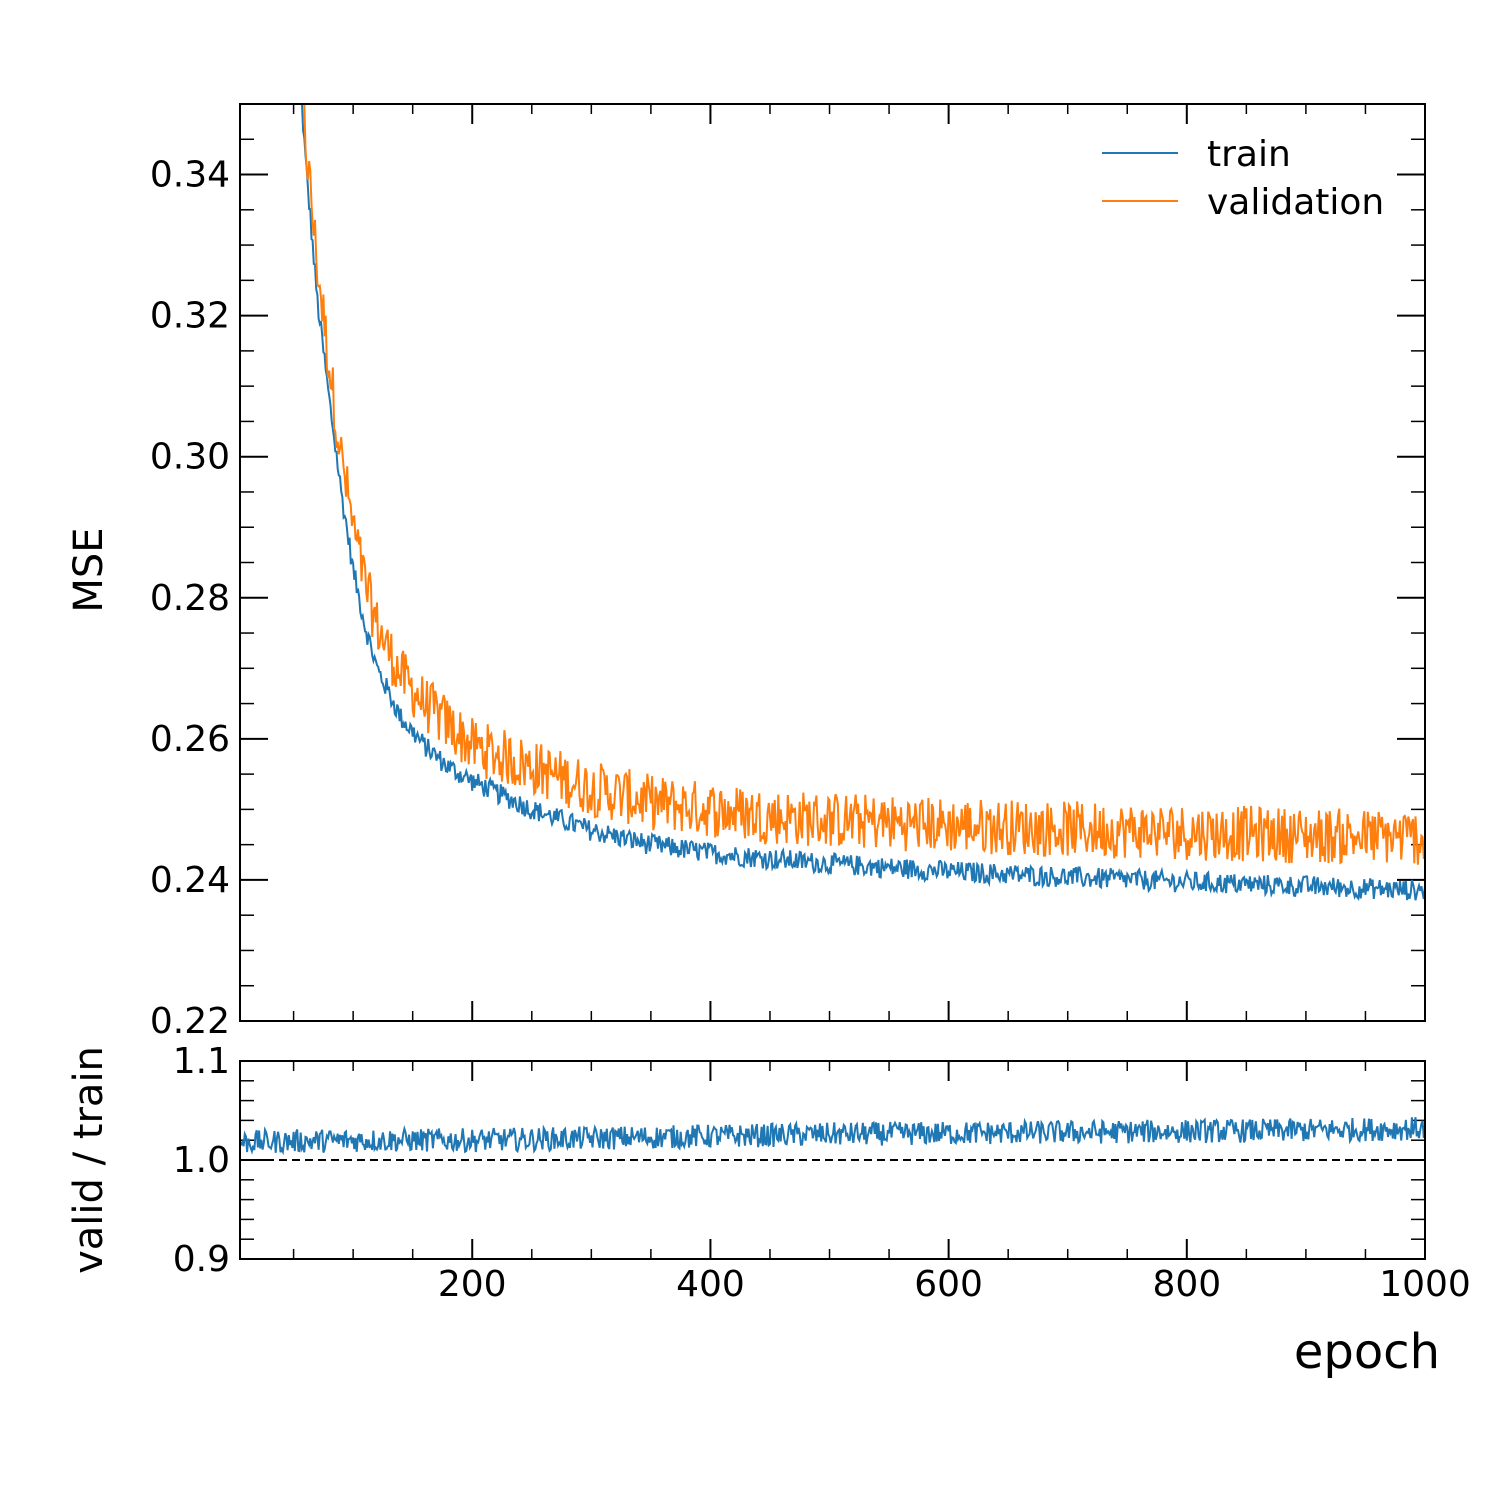 The height and width of the screenshot is (1500, 1500). I want to click on ratio-ytick-labels: 0.9 1.0 1.1, so click(201, 1160).